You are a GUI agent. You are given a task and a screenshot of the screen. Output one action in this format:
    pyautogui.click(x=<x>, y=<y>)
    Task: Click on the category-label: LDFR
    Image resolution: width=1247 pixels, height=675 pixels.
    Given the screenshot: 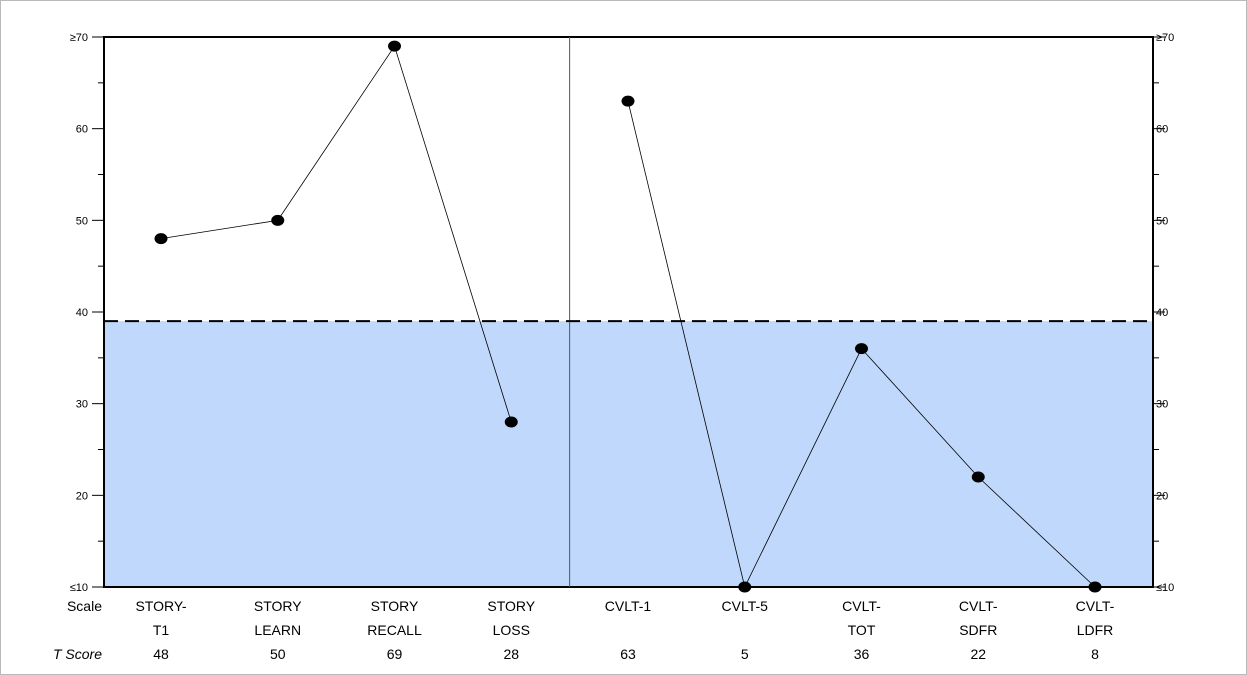 What is the action you would take?
    pyautogui.click(x=1095, y=630)
    